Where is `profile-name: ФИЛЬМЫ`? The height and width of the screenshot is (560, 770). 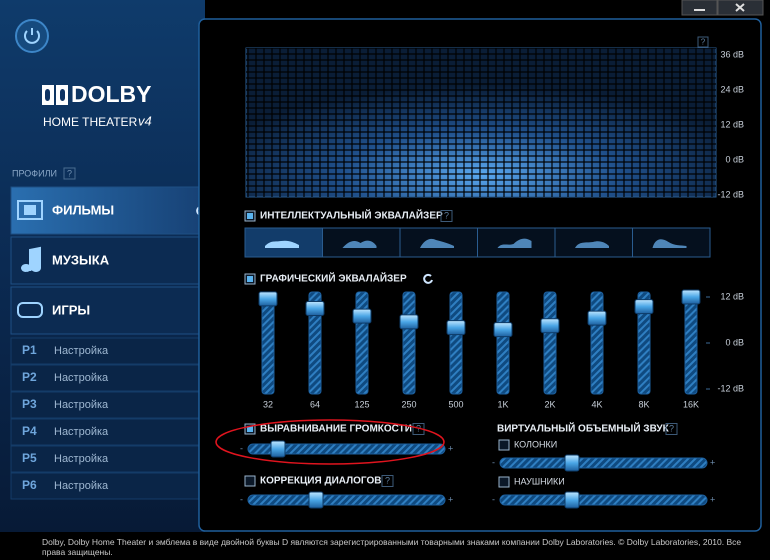
profile-name: ФИЛЬМЫ is located at coordinates (83, 209).